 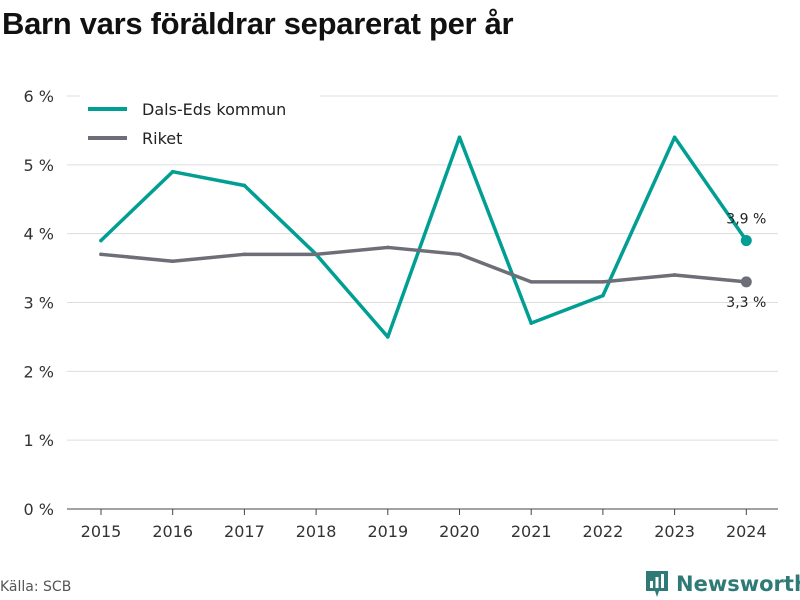 What do you see at coordinates (39, 371) in the screenshot?
I see `y-tick-label: 2 %` at bounding box center [39, 371].